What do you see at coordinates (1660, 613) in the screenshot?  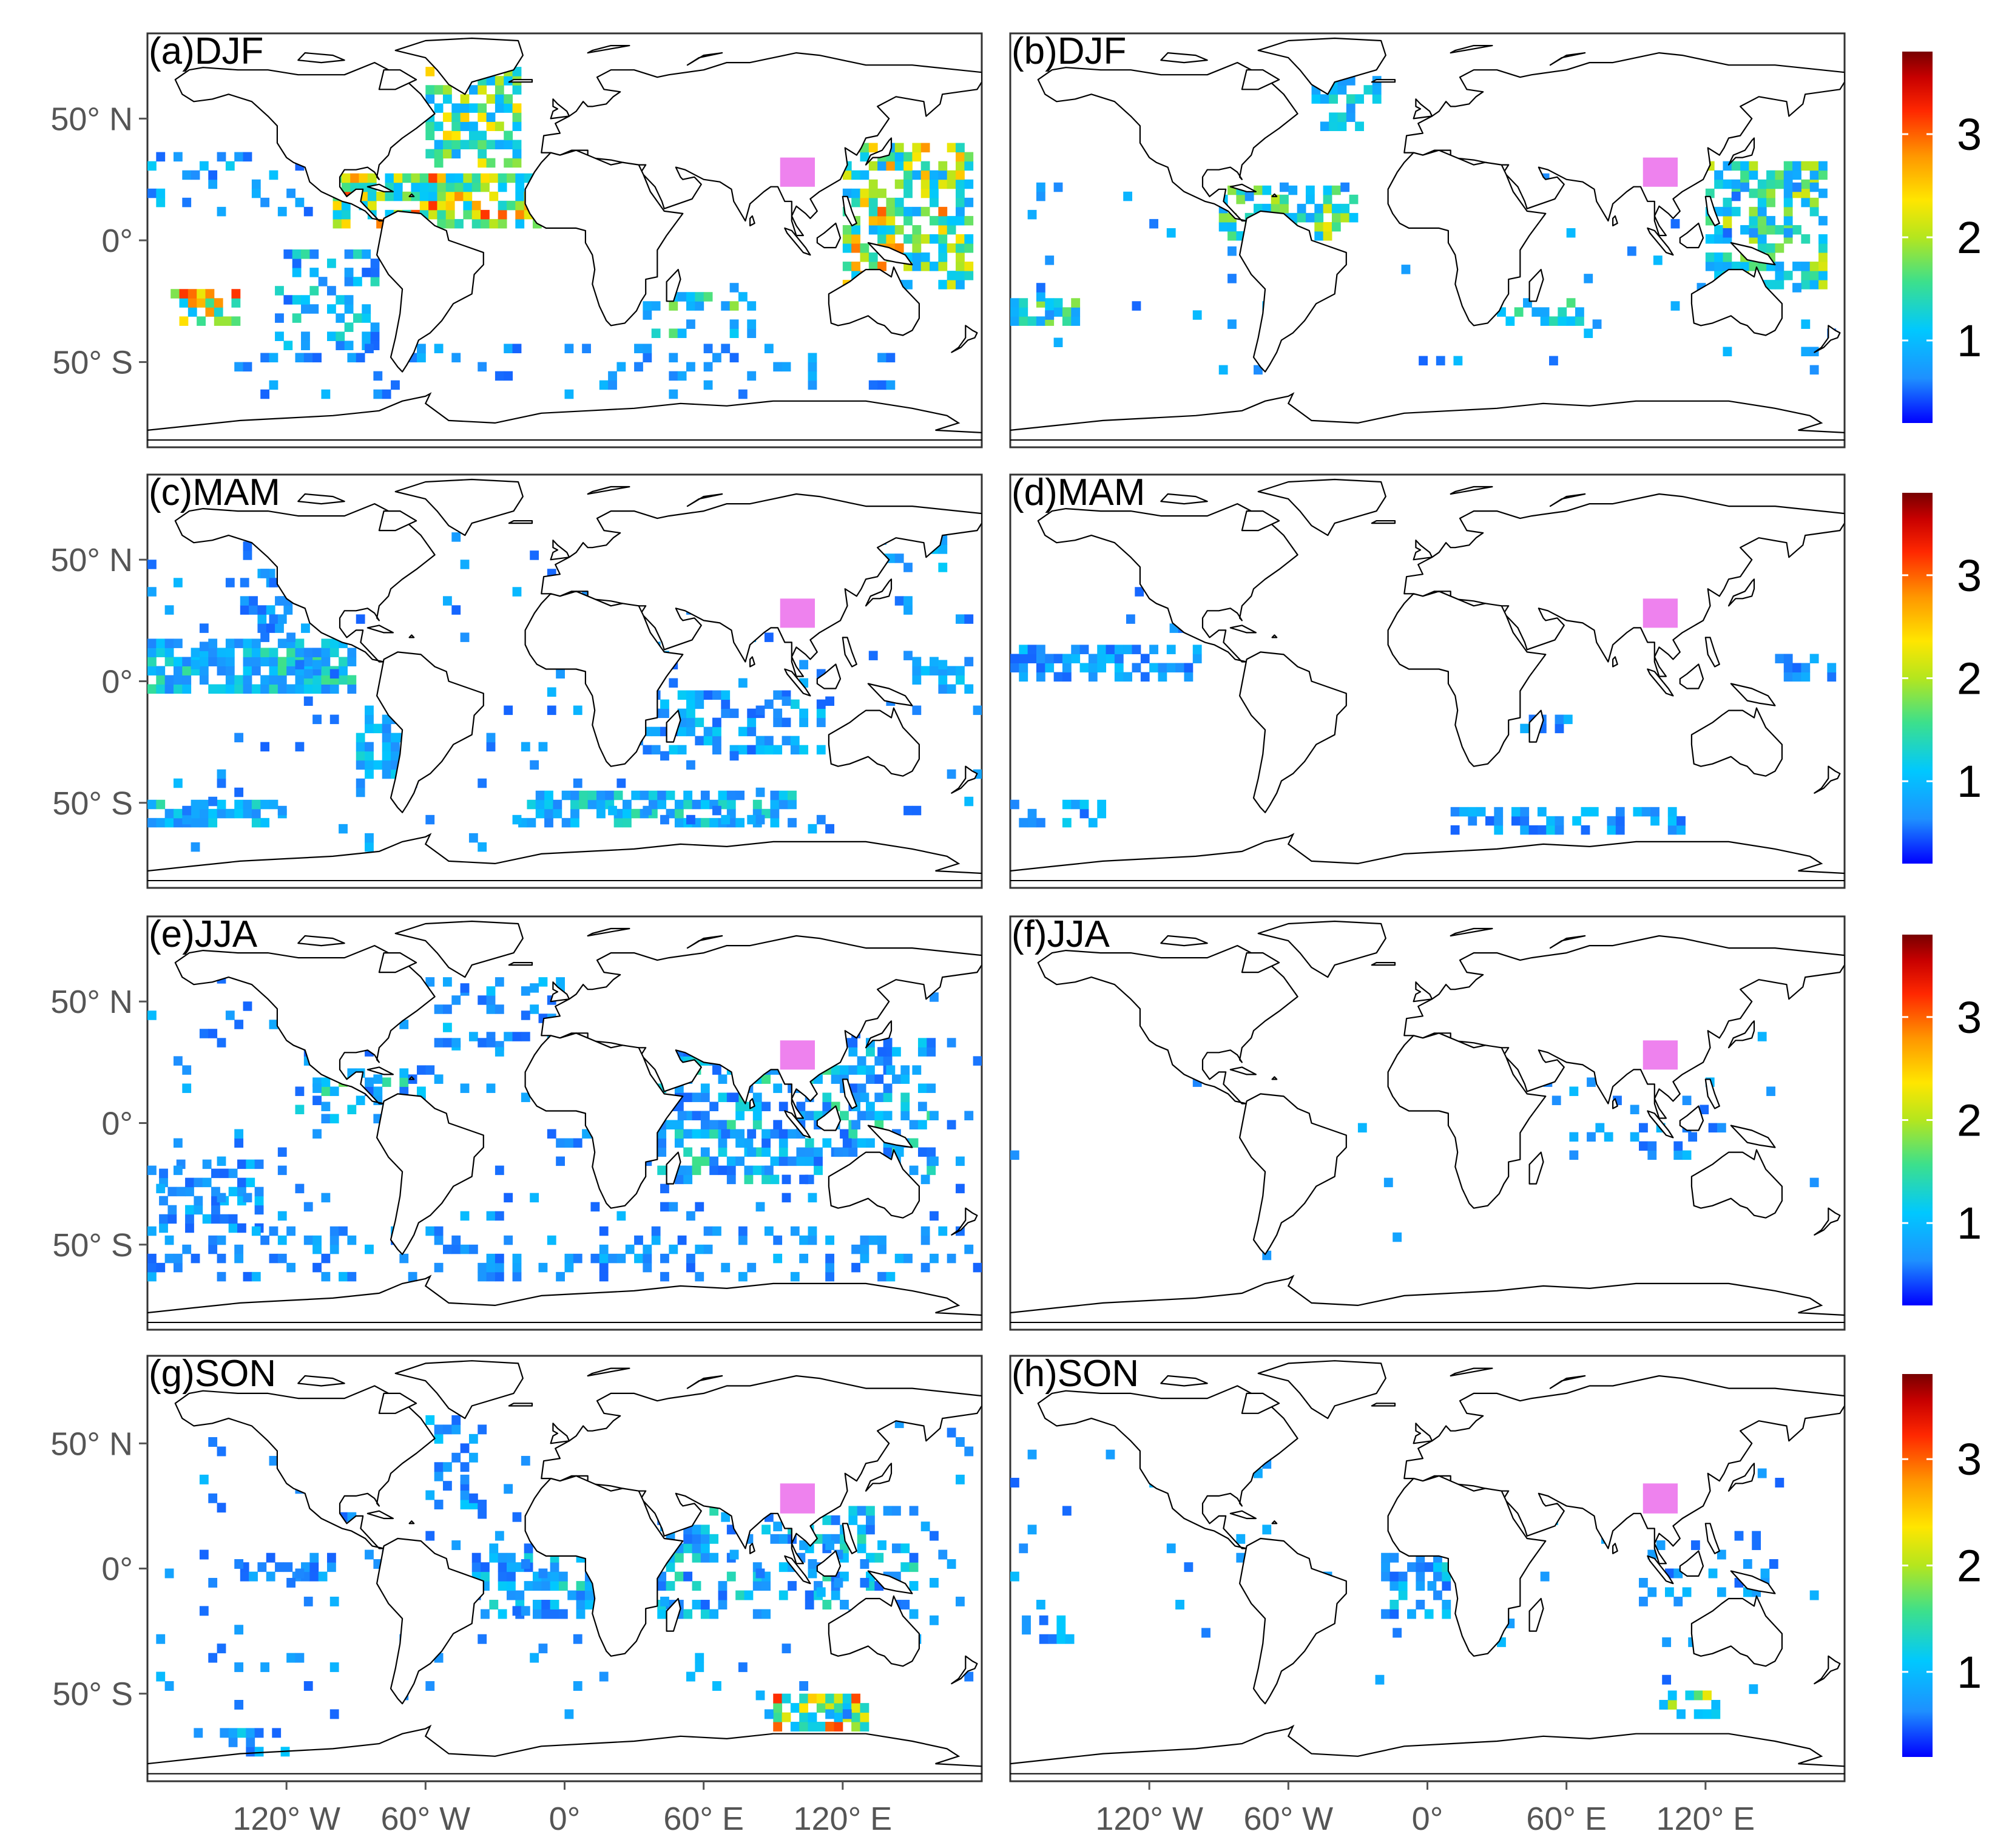 I see `target-region-marker` at bounding box center [1660, 613].